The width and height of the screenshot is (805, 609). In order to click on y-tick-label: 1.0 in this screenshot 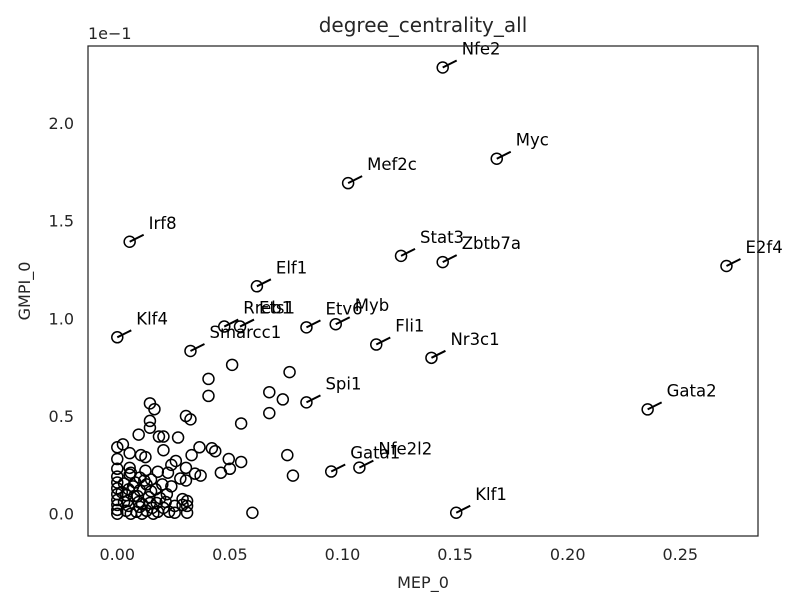, I will do `click(61, 318)`.